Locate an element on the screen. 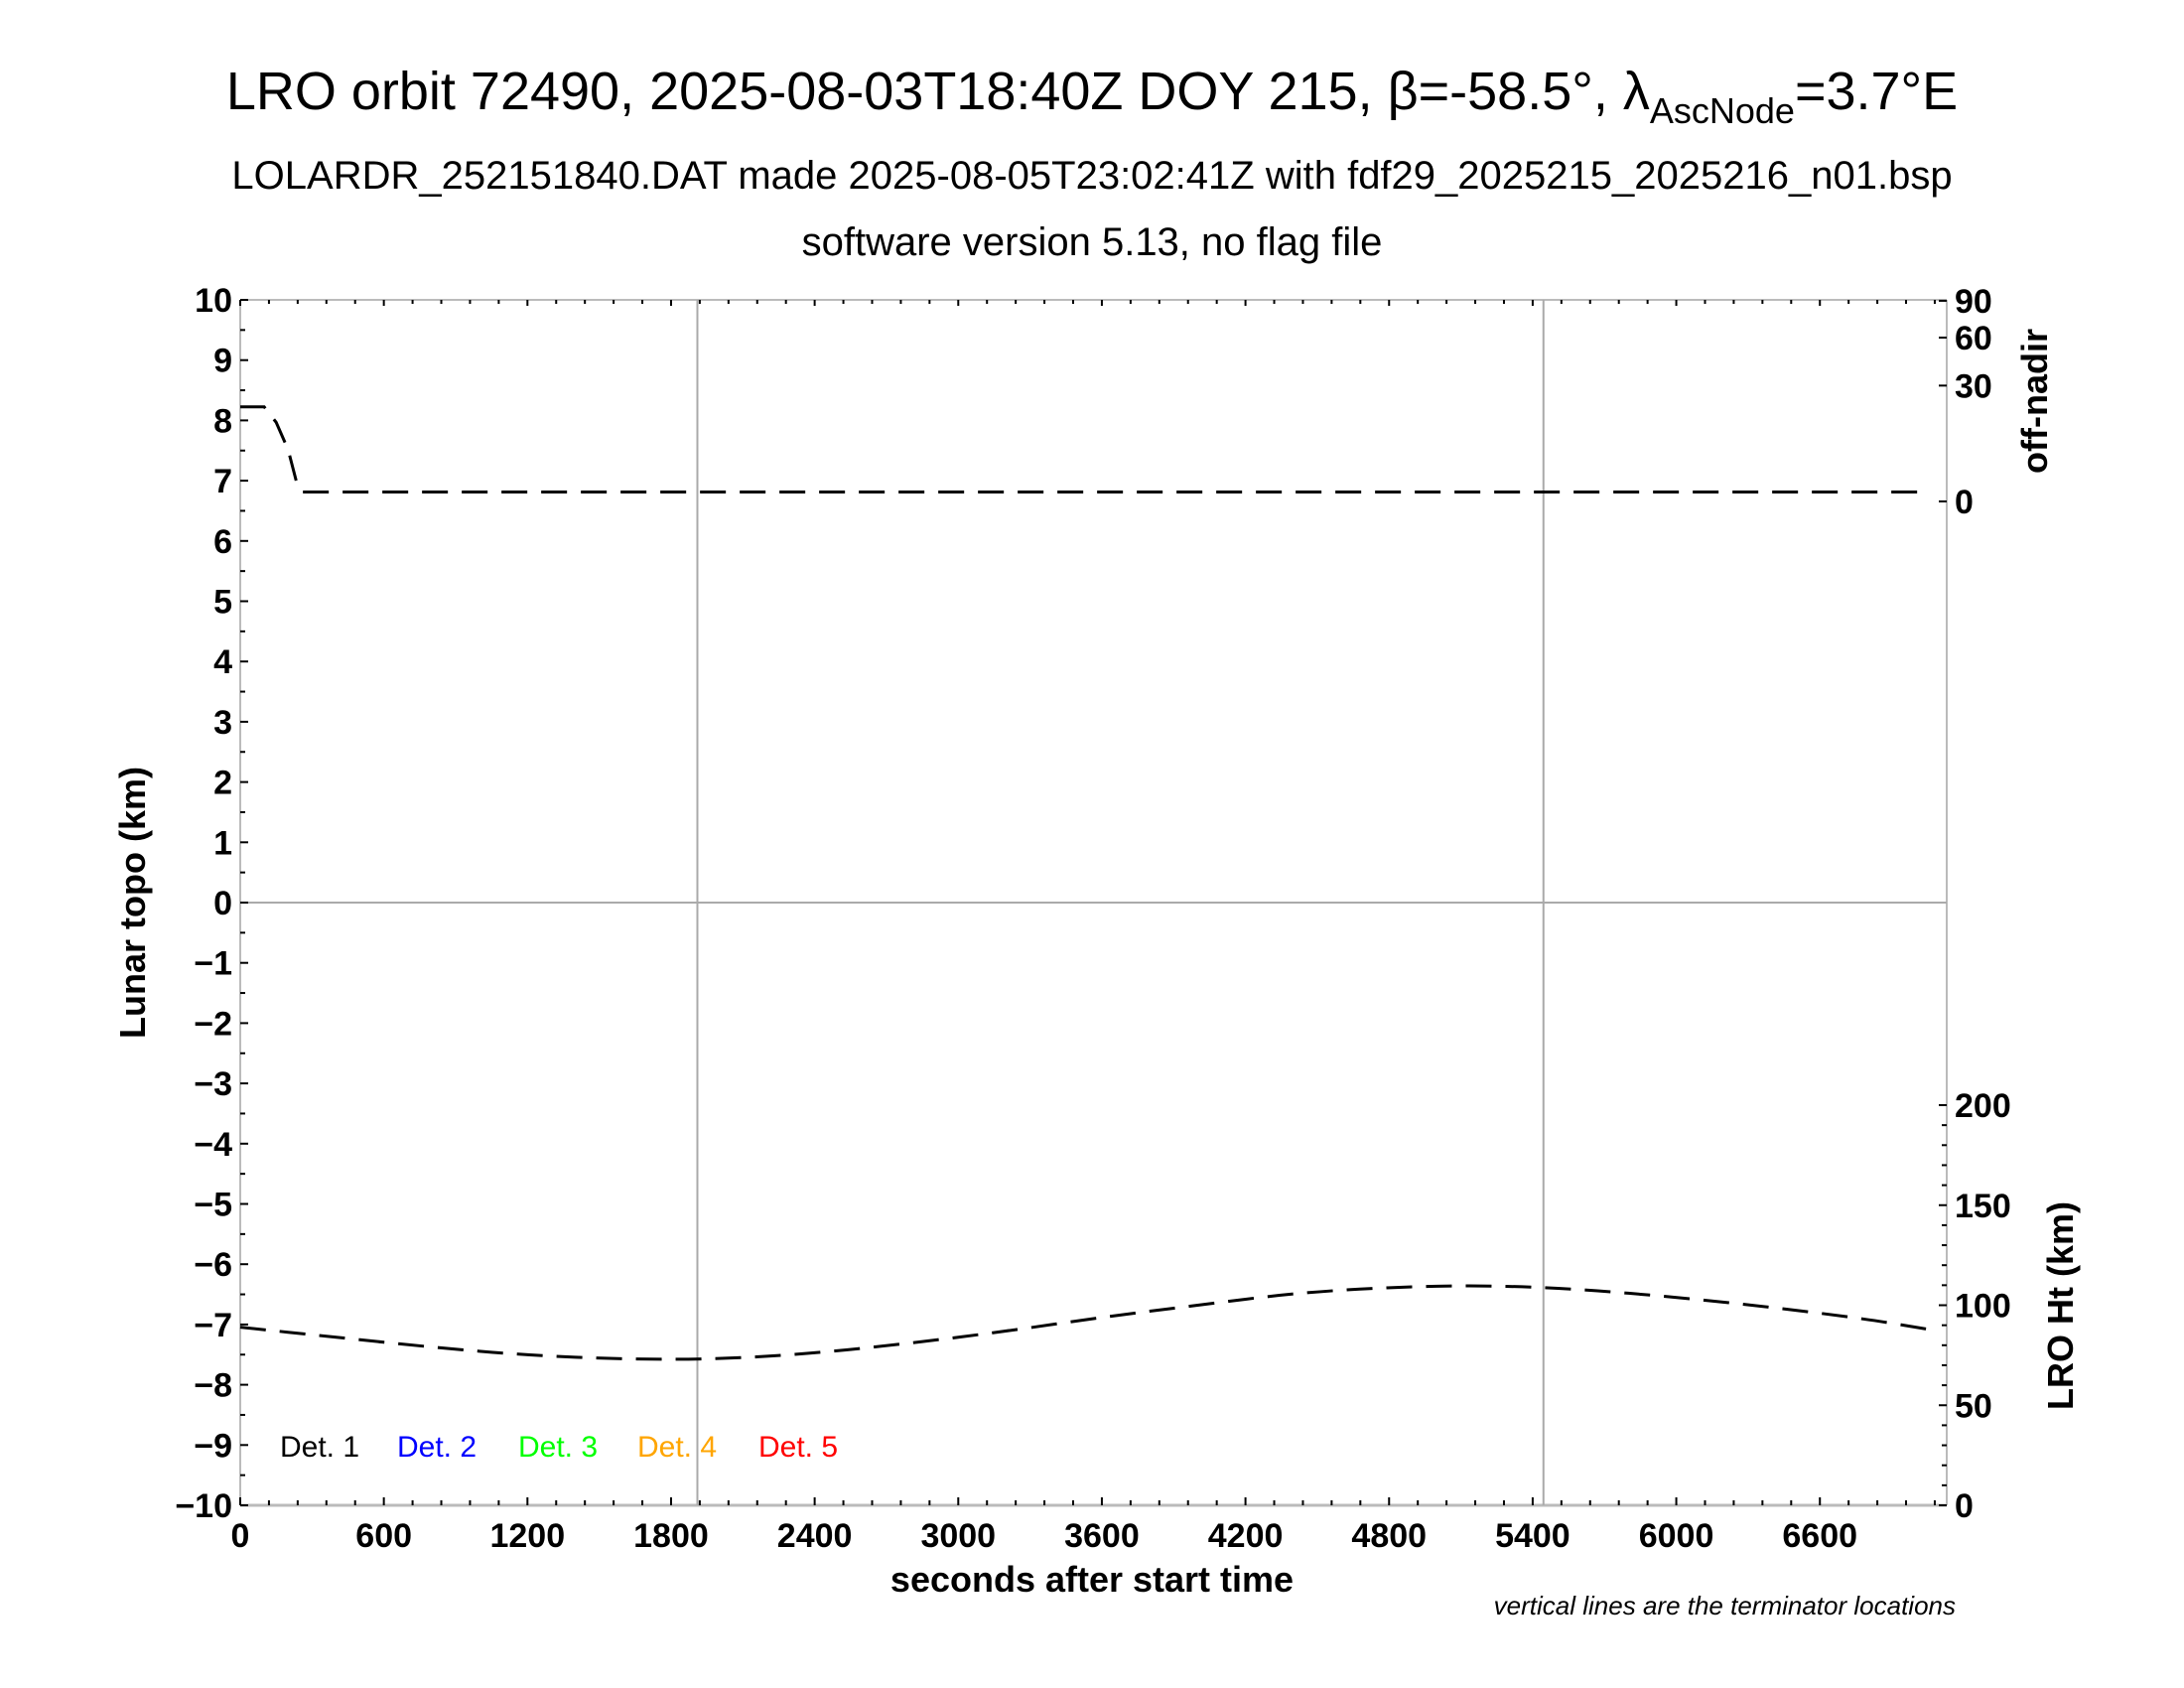 Image resolution: width=2184 pixels, height=1688 pixels. off-nadir-tick-label: 30 is located at coordinates (1973, 386).